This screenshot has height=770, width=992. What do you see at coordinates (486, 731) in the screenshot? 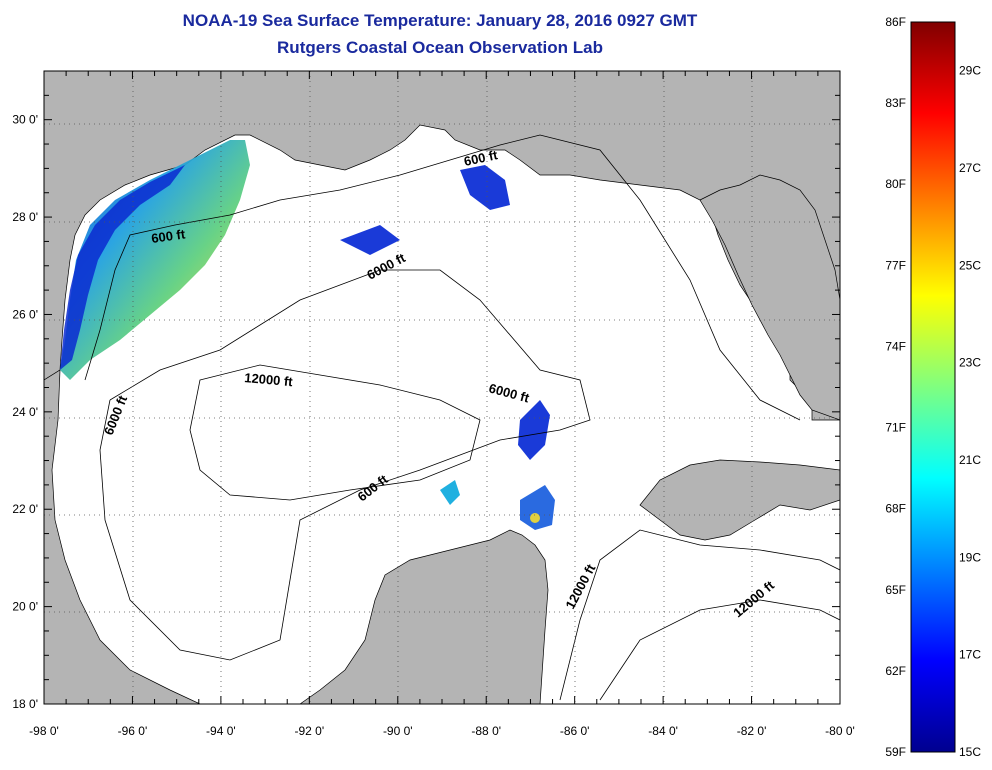
I see `lon-tick-label: -88 0'` at bounding box center [486, 731].